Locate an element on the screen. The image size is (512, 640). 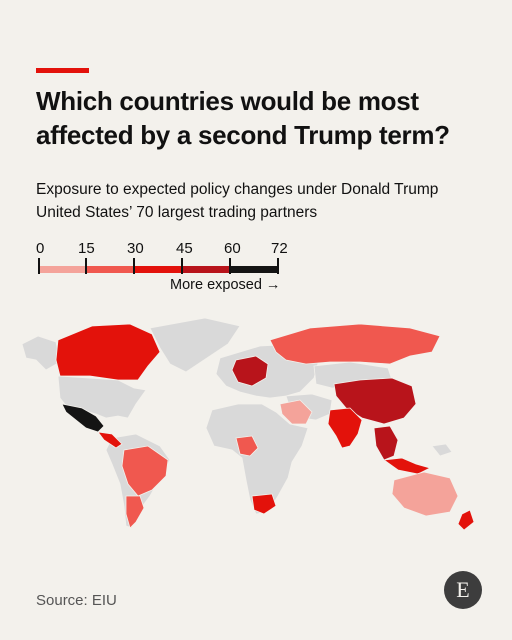
source-note: Source: EIU is located at coordinates (76, 600).